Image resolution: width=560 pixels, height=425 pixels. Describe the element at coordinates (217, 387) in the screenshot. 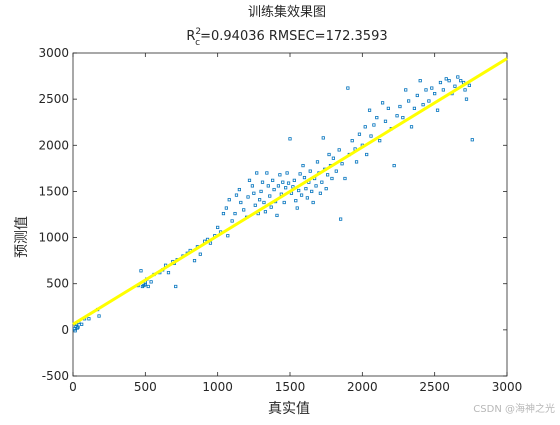

I see `x-tick-label: 1000` at that location.